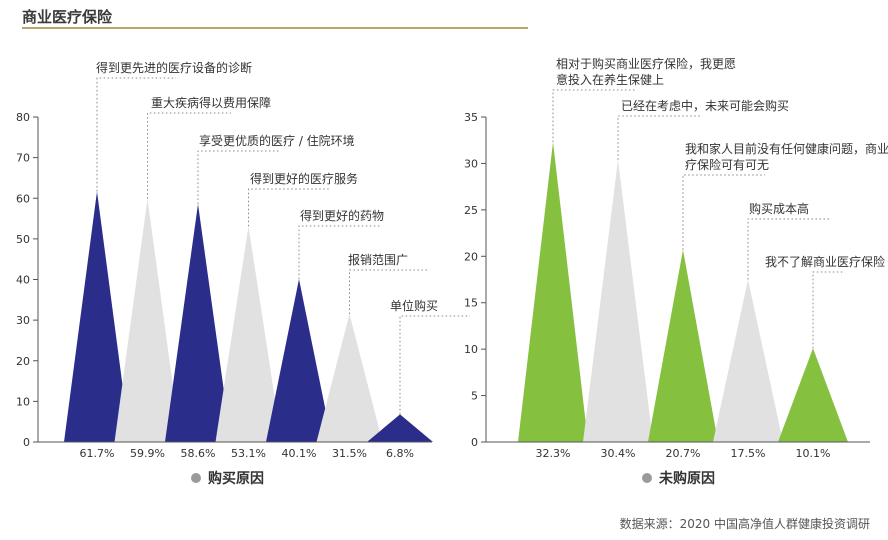 This screenshot has height=540, width=888. I want to click on y-tick-label: 15, so click(471, 303).